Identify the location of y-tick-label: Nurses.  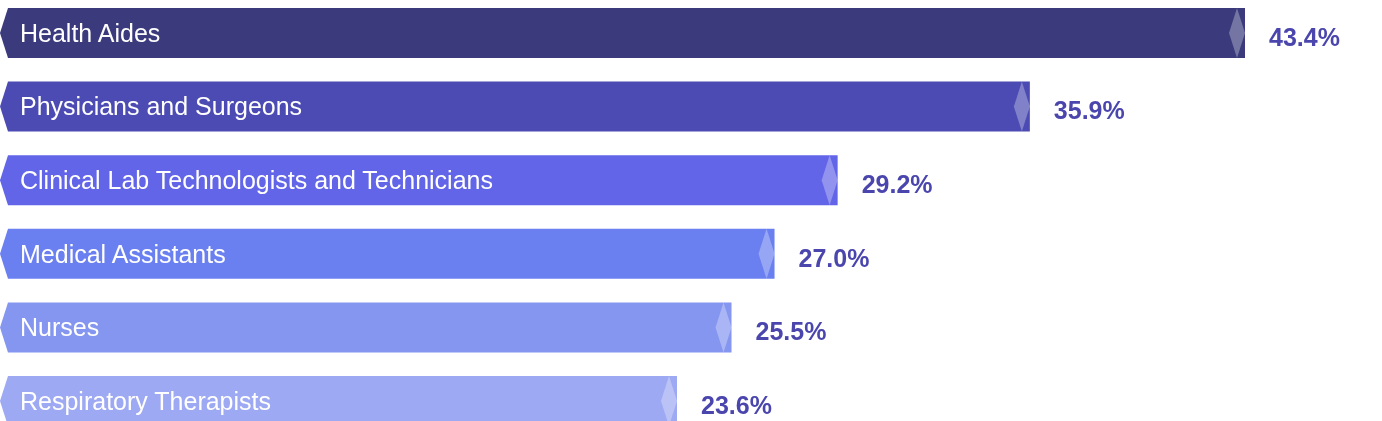
(60, 327).